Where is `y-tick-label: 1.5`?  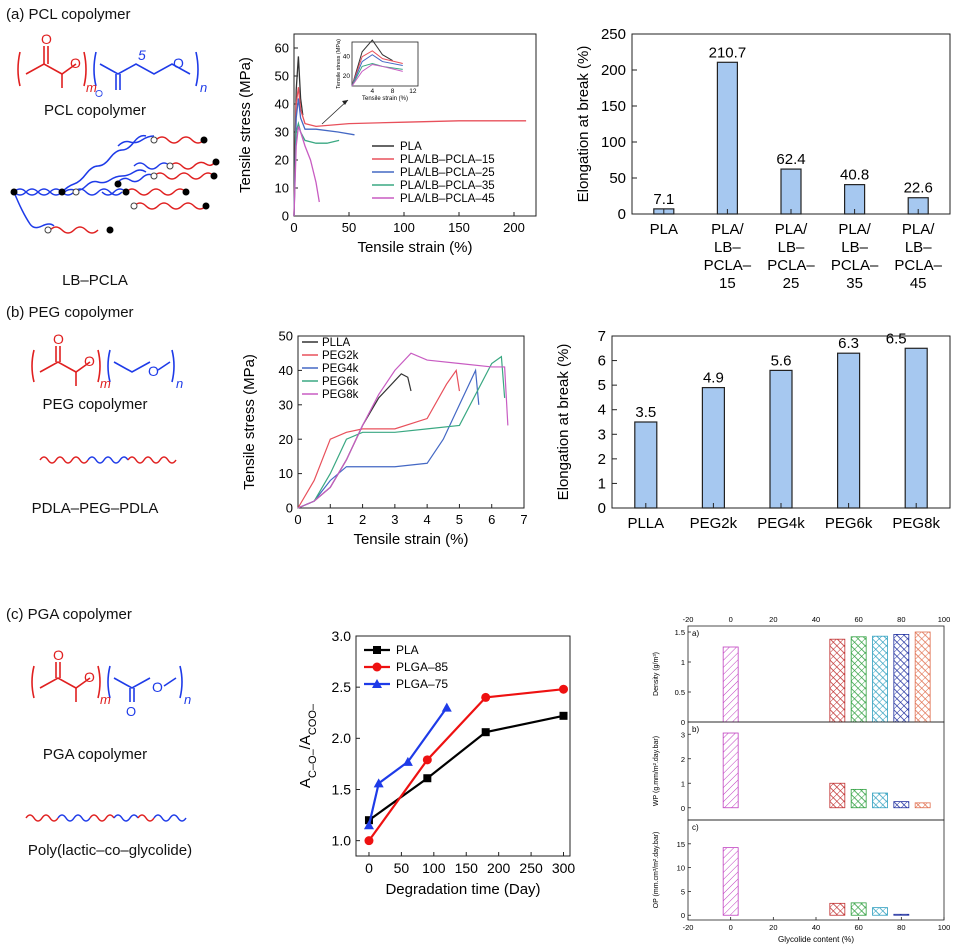
y-tick-label: 1.5 is located at coordinates (342, 789).